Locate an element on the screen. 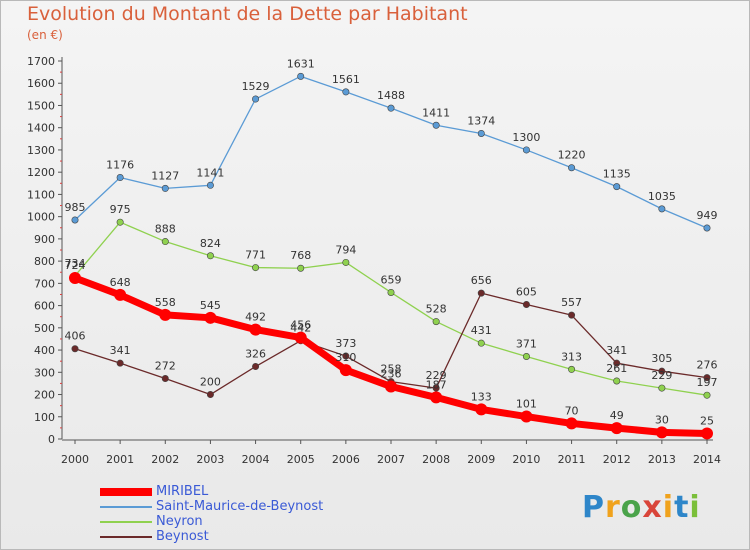 The image size is (750, 550). data-label: 261 is located at coordinates (616, 368).